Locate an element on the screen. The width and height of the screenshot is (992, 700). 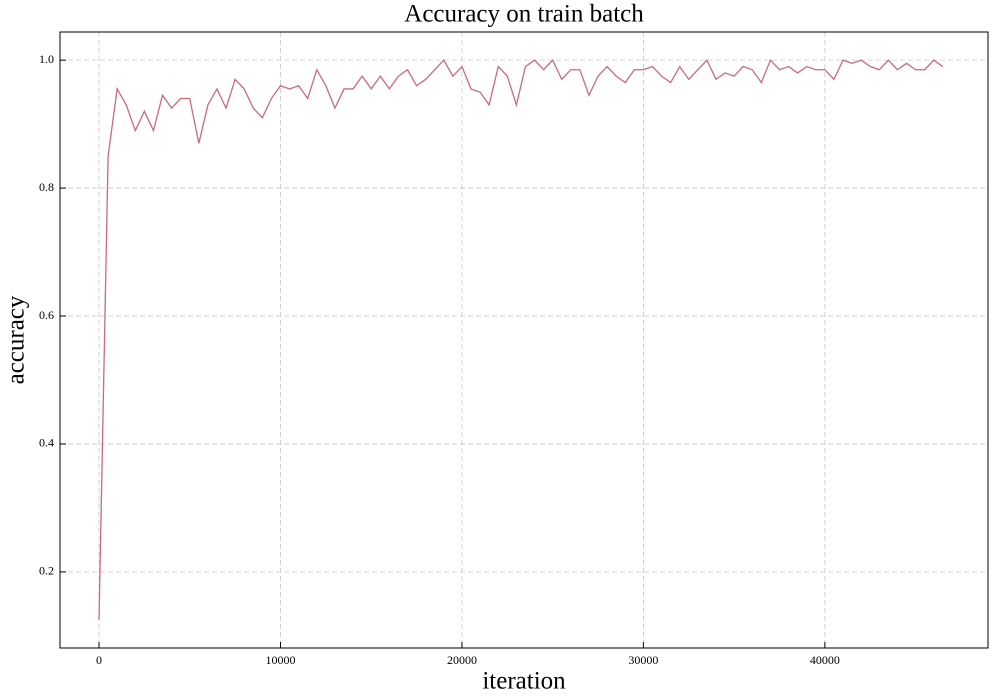
x-tick-label: 10000 is located at coordinates (280, 660).